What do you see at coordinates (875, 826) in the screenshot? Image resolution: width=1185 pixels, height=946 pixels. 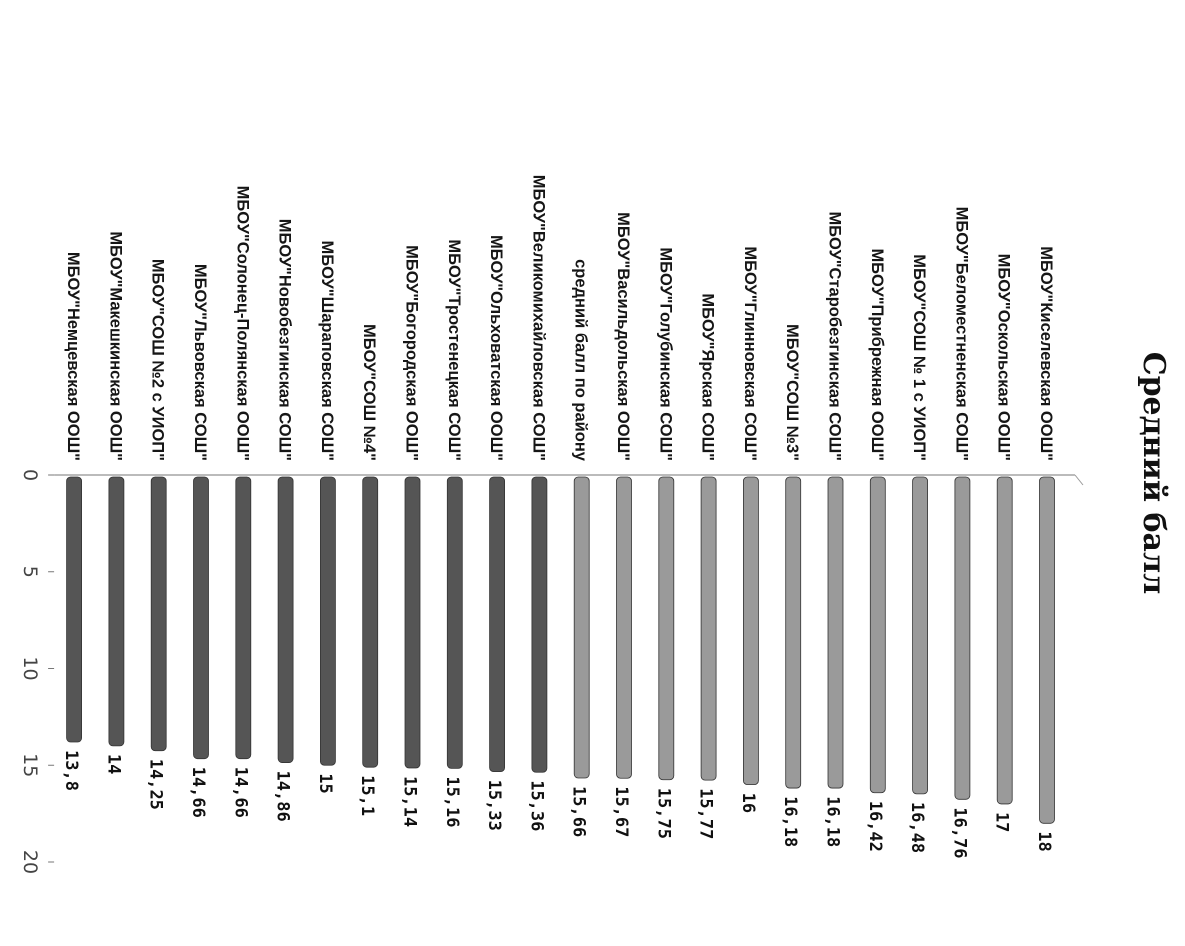 I see `data-label: 16,42` at bounding box center [875, 826].